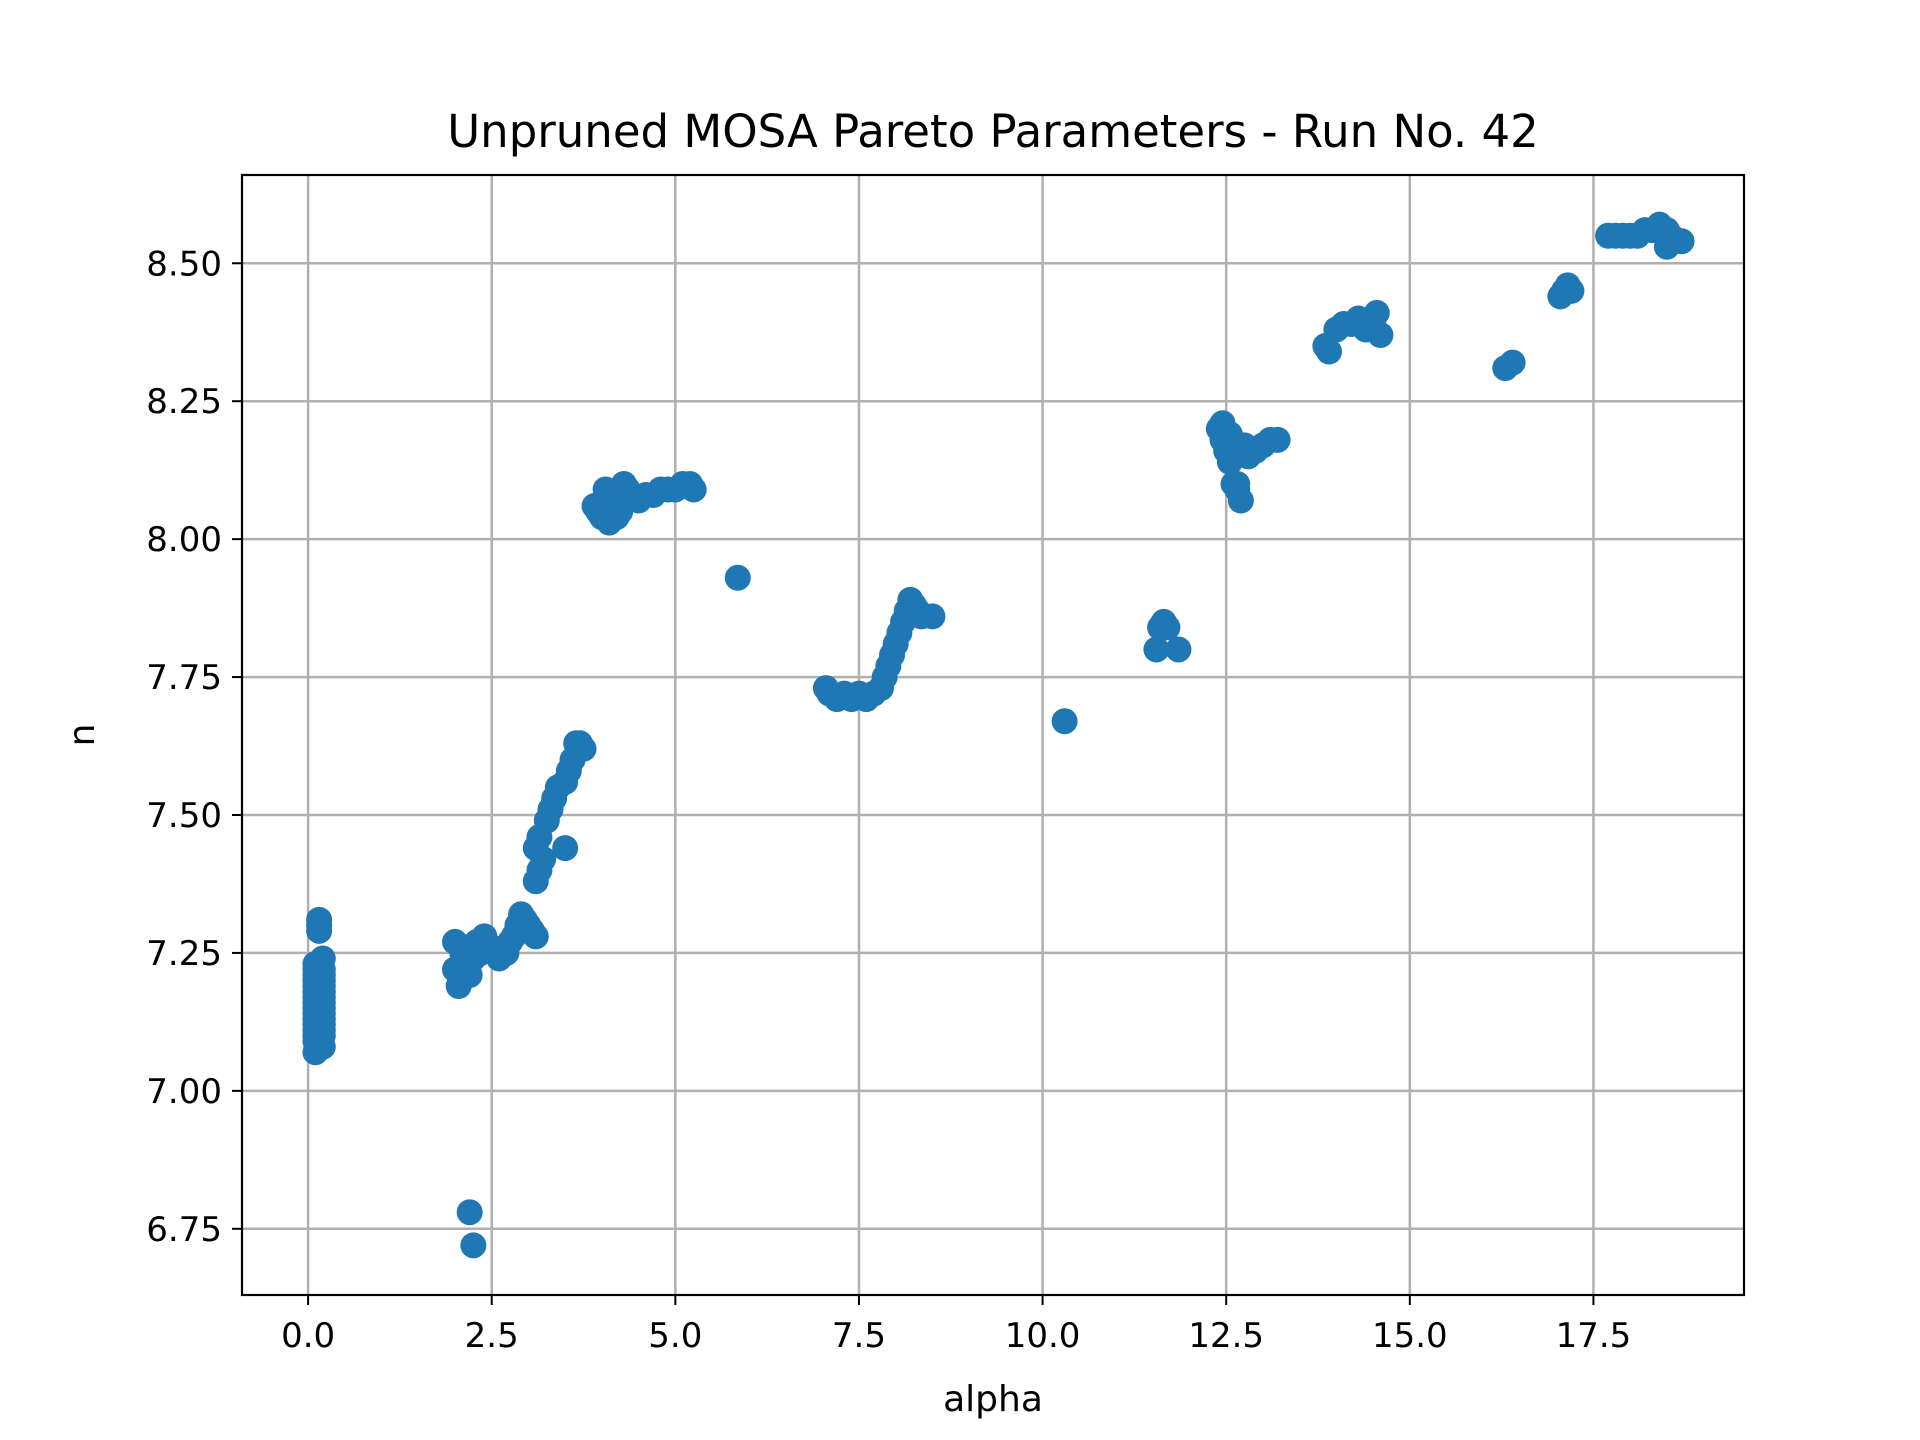 The width and height of the screenshot is (1920, 1440). Describe the element at coordinates (308, 1336) in the screenshot. I see `x-tick-label: 0.0` at that location.